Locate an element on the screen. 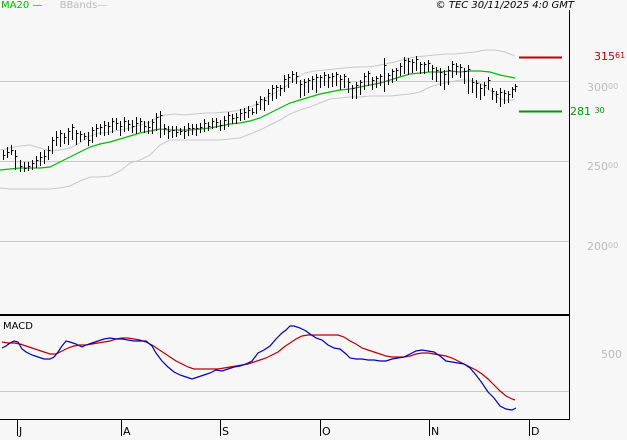 The width and height of the screenshot is (627, 440). support-label: 281 30 is located at coordinates (587, 111).